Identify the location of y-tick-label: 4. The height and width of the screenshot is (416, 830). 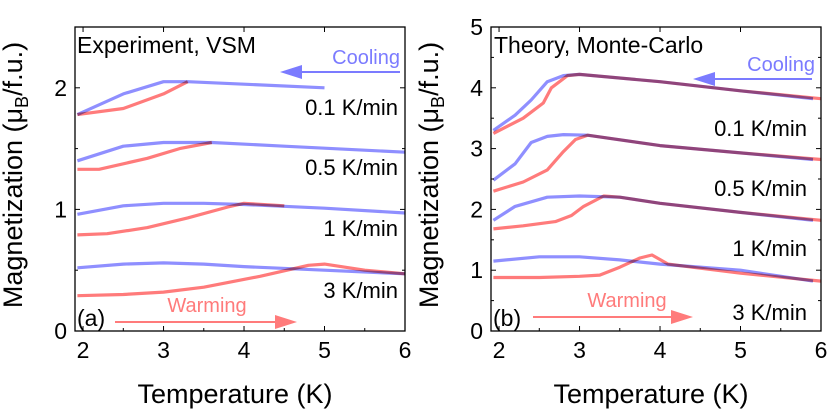
(476, 88).